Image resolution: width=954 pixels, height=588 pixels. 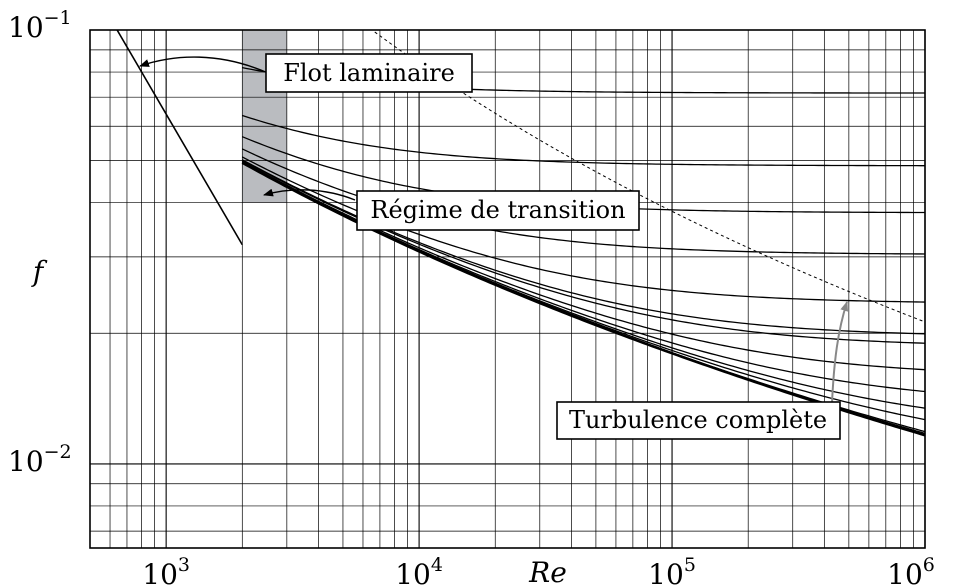 What do you see at coordinates (40, 25) in the screenshot?
I see `y-tick-label: 10⁻¹` at bounding box center [40, 25].